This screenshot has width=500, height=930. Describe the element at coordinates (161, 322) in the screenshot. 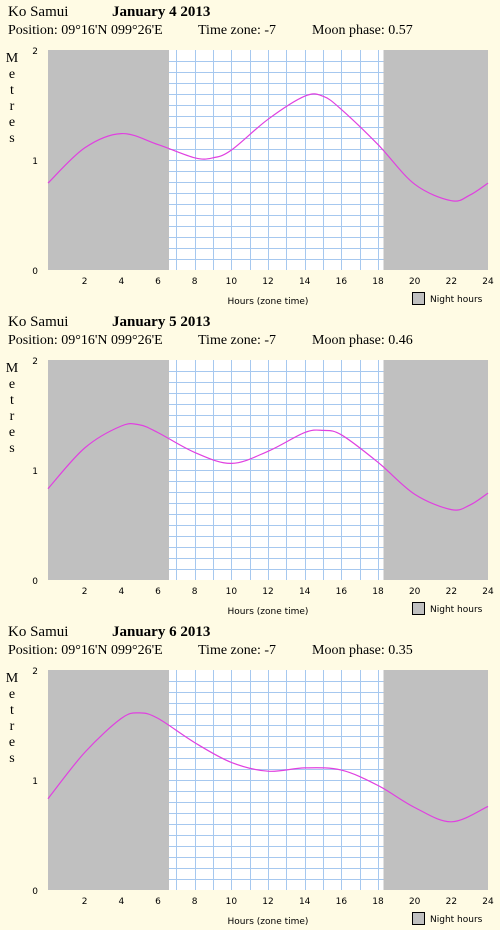

I see `chart-date: January 5 2013` at that location.